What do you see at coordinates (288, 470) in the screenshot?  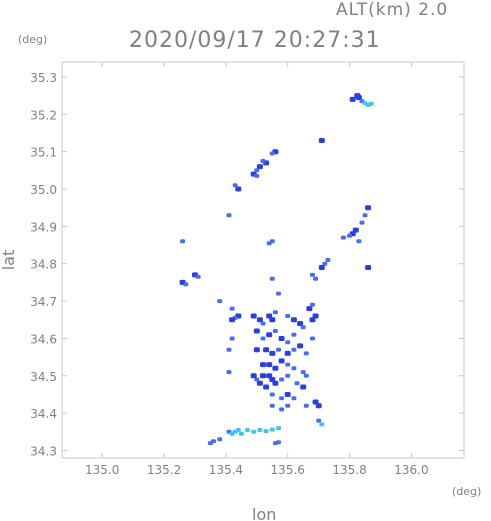 I see `x-tick-label: 135.6` at bounding box center [288, 470].